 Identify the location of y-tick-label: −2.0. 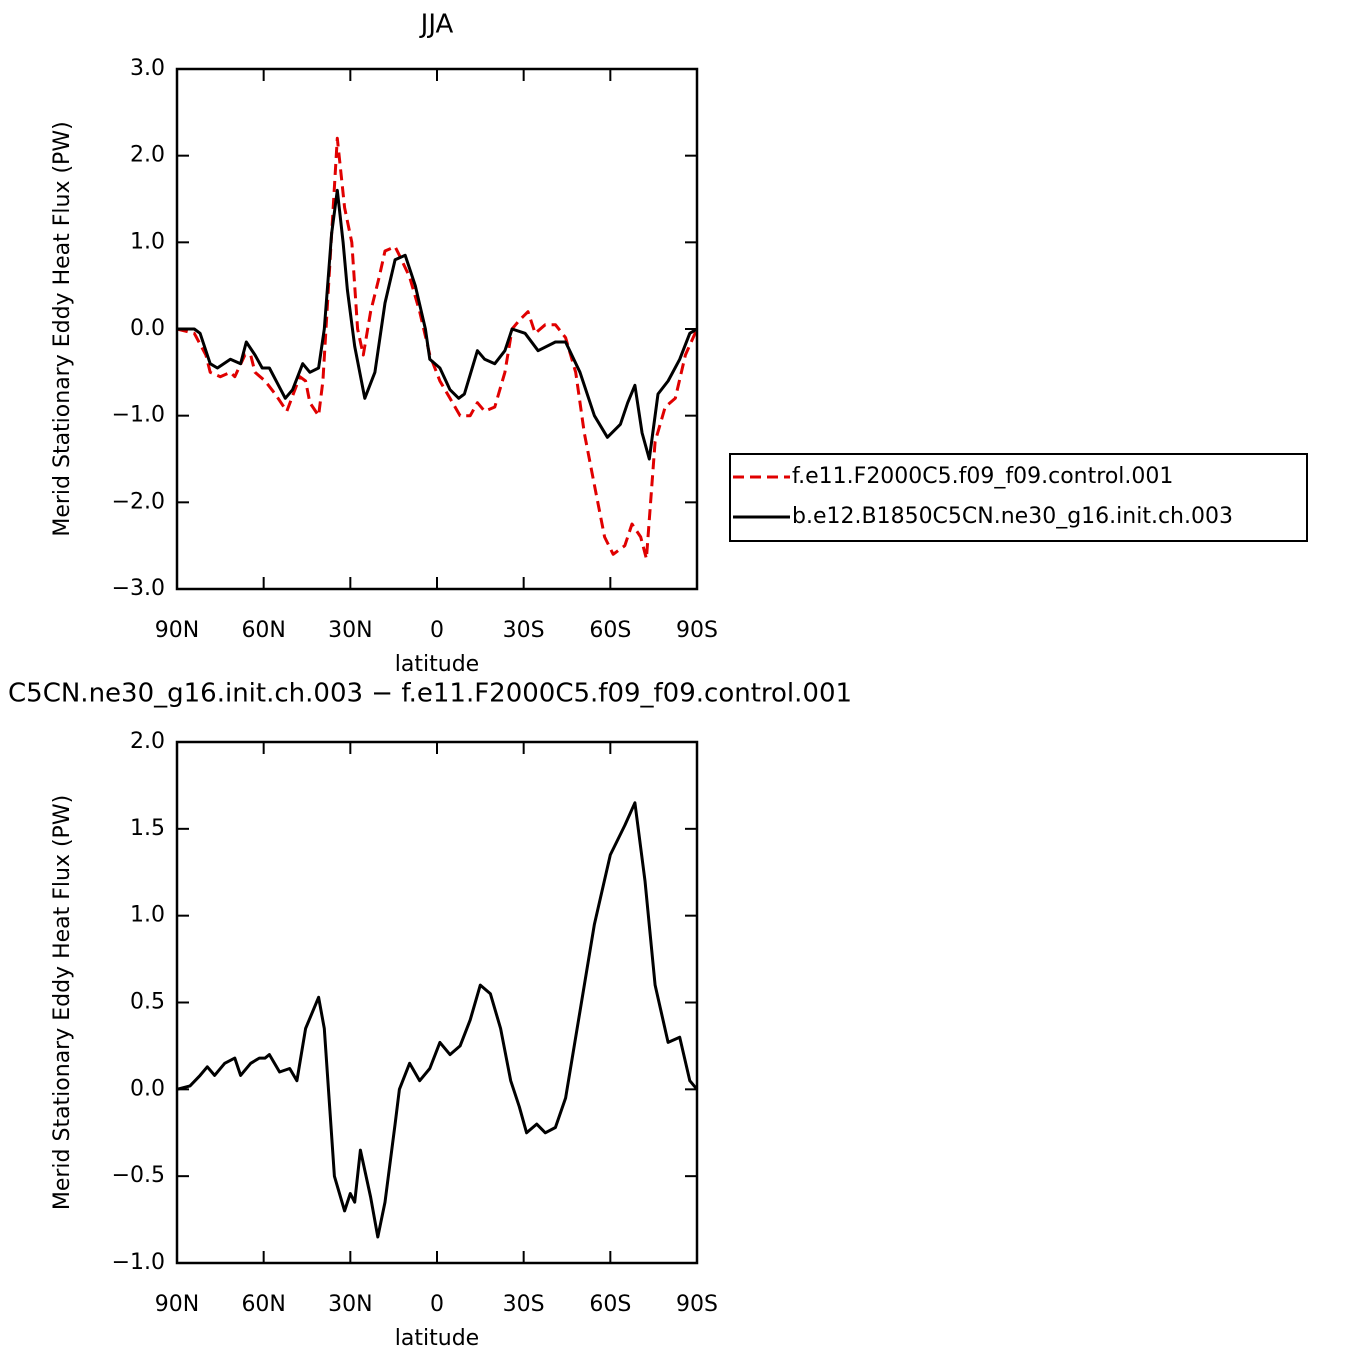
(138, 501).